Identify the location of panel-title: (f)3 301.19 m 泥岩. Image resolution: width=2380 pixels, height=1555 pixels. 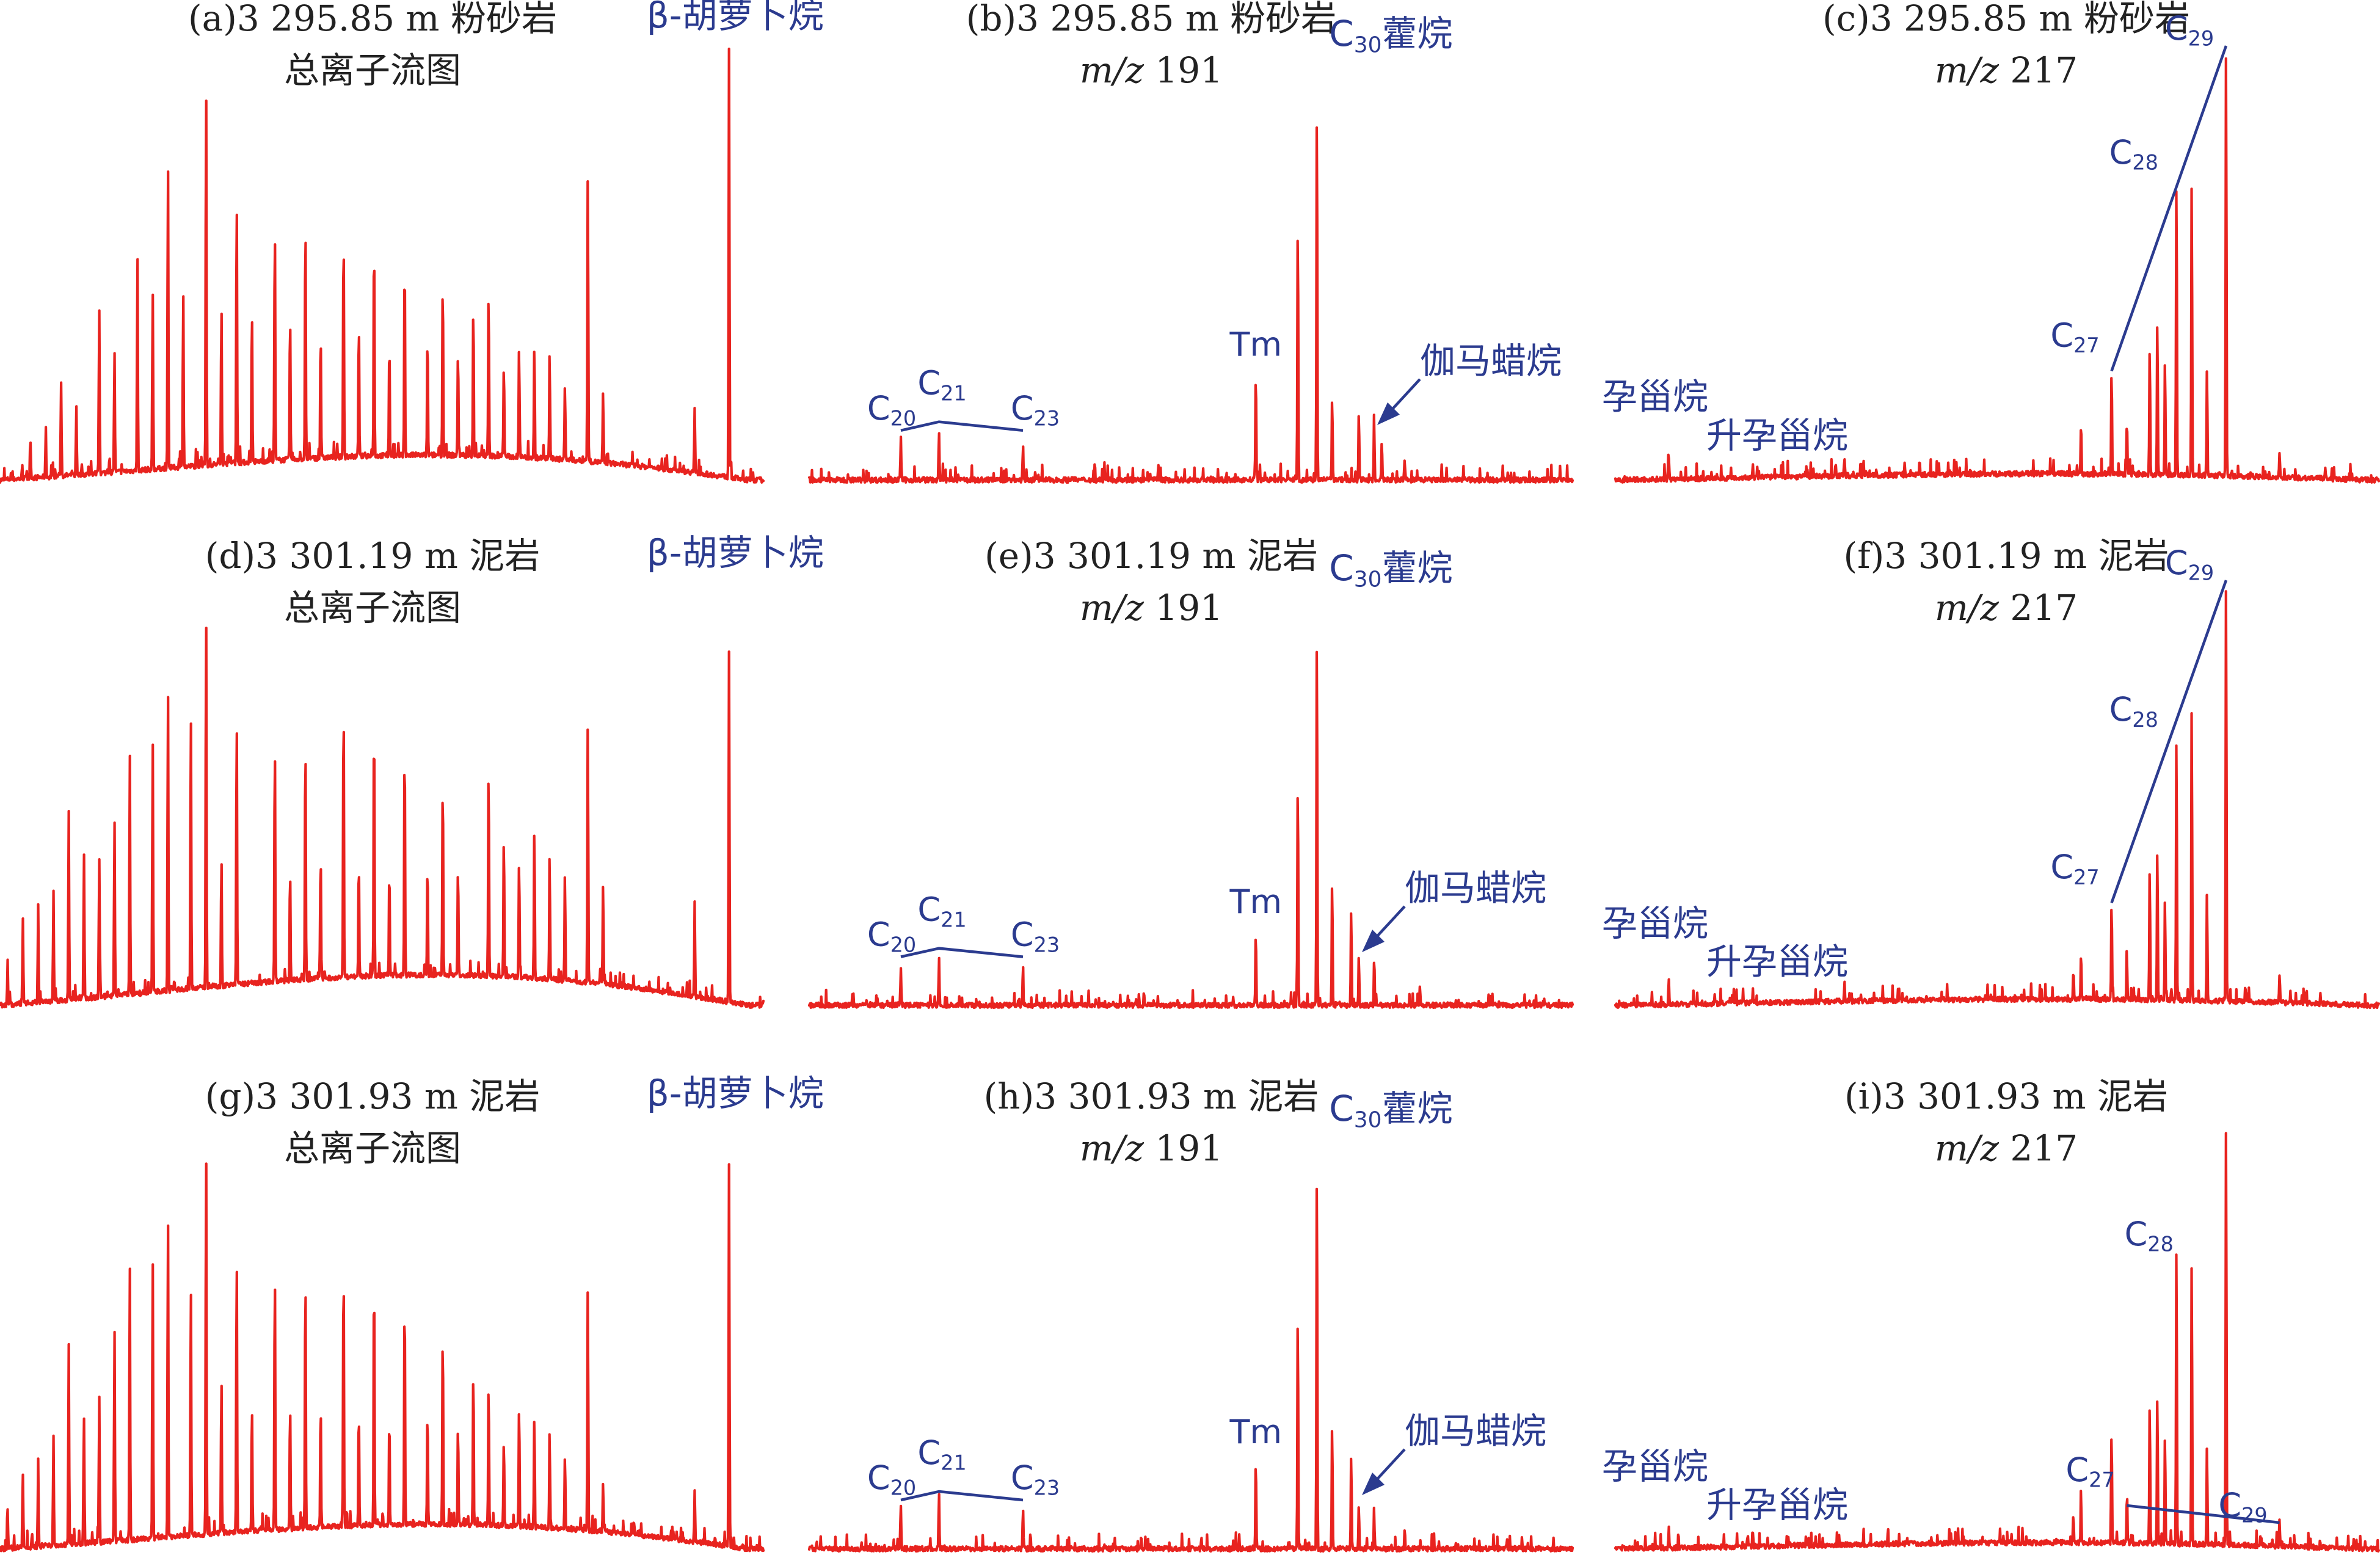
(2006, 556).